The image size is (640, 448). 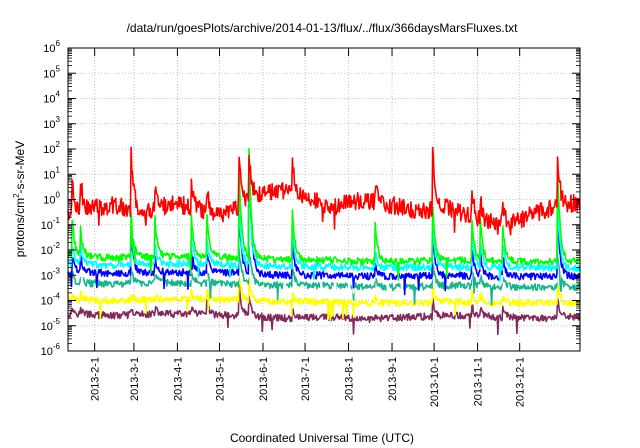 I want to click on x-tick-label: 2013-9-1, so click(x=393, y=379).